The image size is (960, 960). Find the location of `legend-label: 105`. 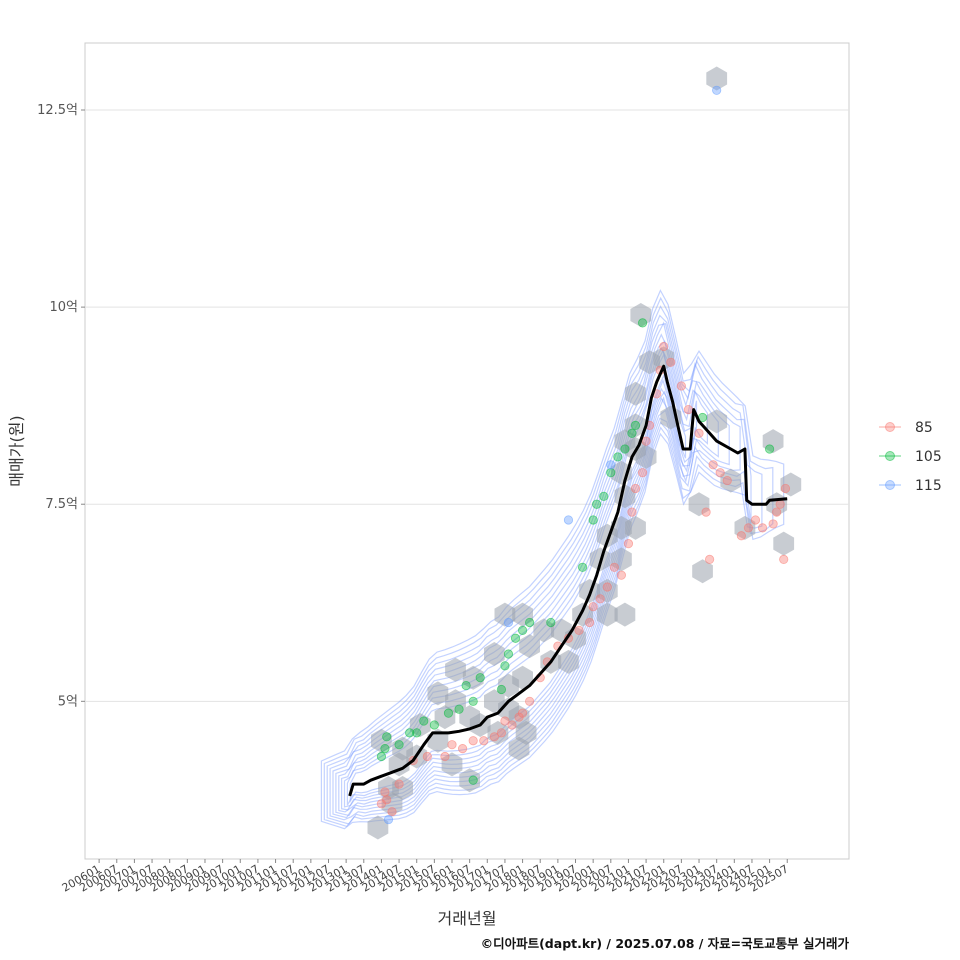

legend-label: 105 is located at coordinates (928, 457).